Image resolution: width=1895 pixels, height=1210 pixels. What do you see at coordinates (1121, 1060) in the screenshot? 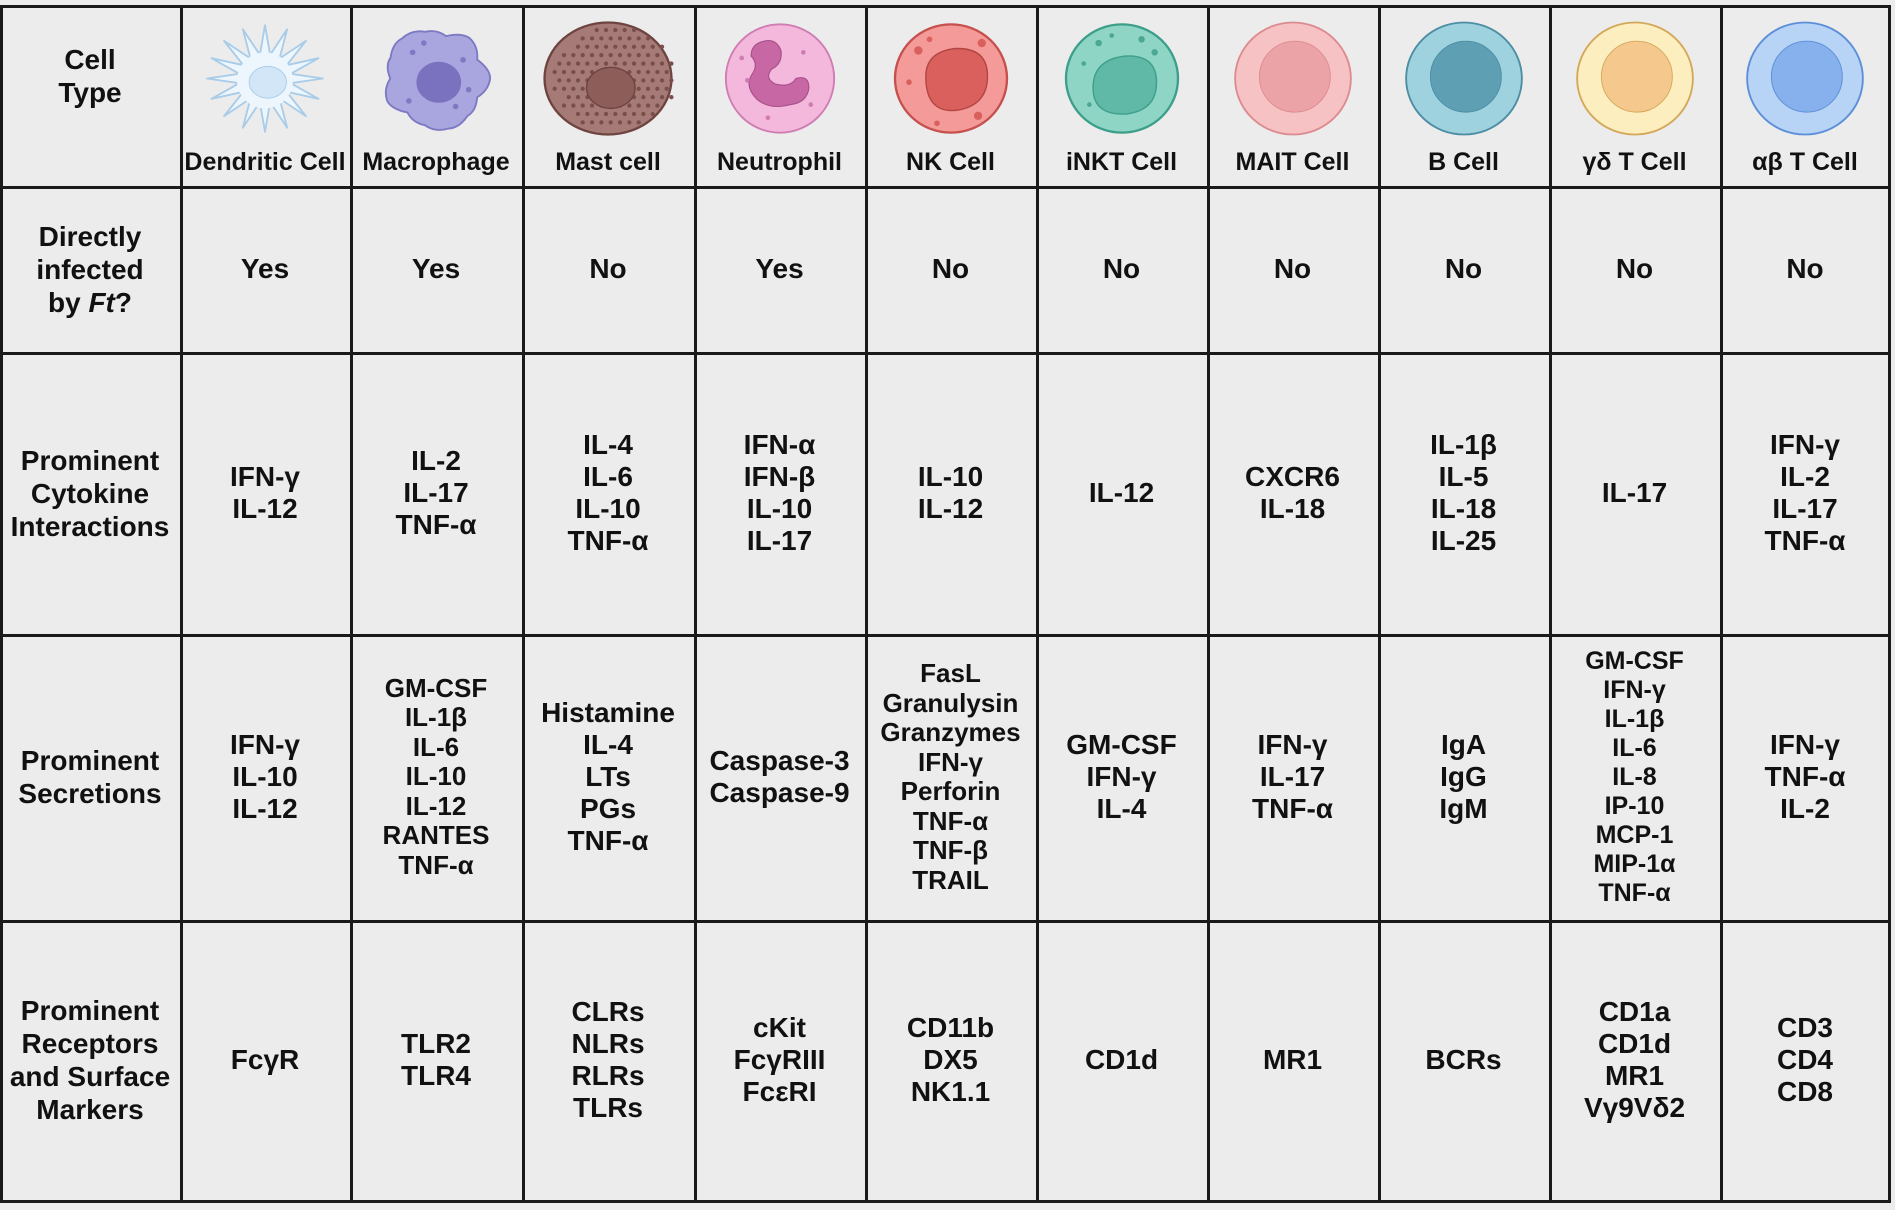
I see `table-cell: CD1d` at bounding box center [1121, 1060].